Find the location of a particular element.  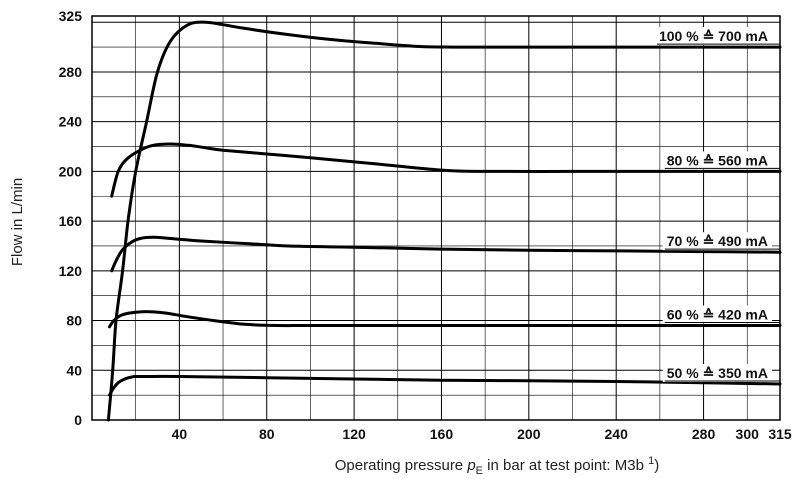

curve-label-current: 420 mA is located at coordinates (741, 315).